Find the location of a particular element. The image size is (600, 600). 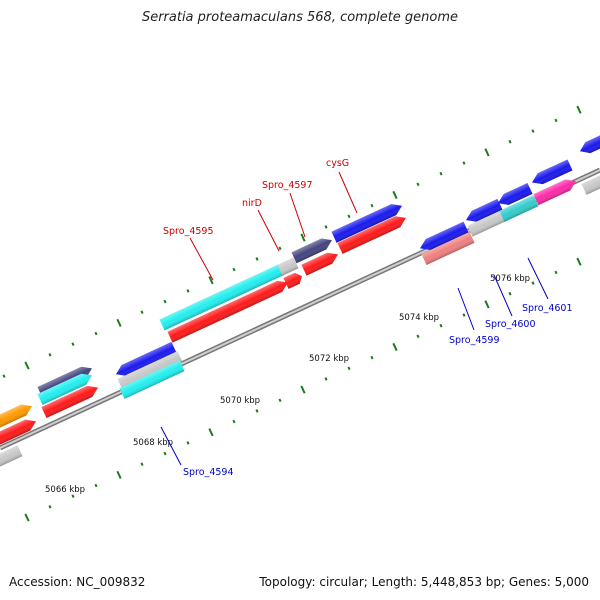

gene-cyan-b is located at coordinates (152, 379).